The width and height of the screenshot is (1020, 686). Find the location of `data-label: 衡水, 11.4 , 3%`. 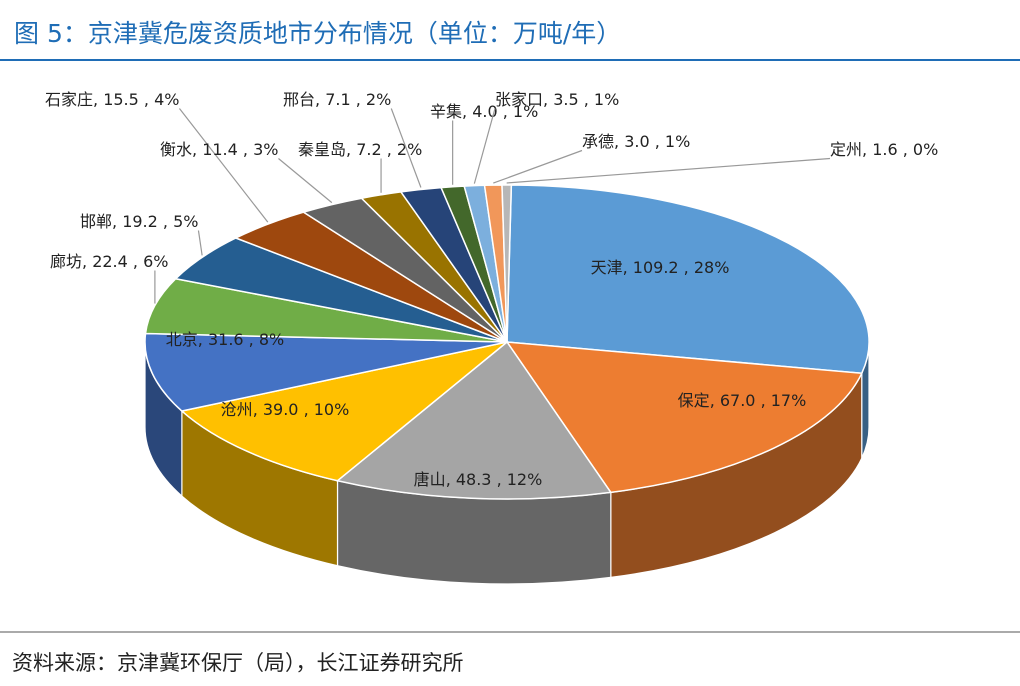

data-label: 衡水, 11.4 , 3% is located at coordinates (219, 149).